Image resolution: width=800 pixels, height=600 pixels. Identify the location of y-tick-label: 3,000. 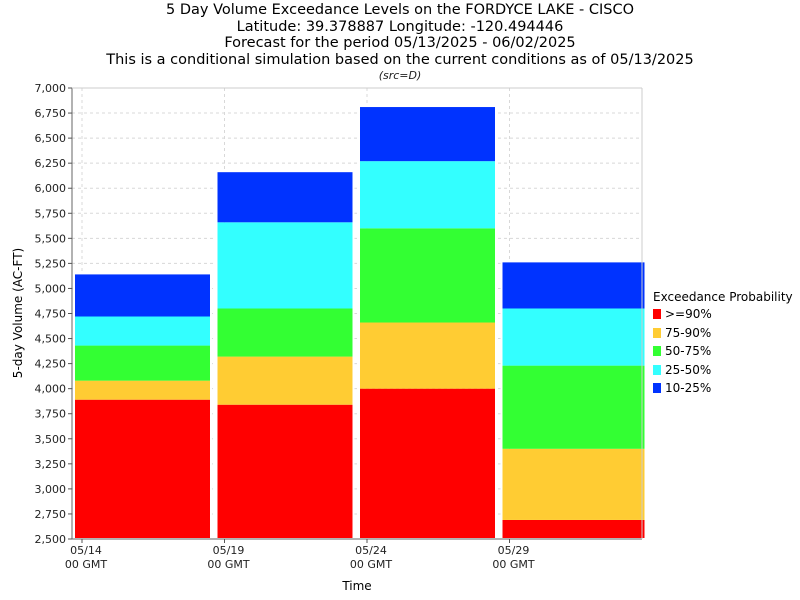
(51, 489).